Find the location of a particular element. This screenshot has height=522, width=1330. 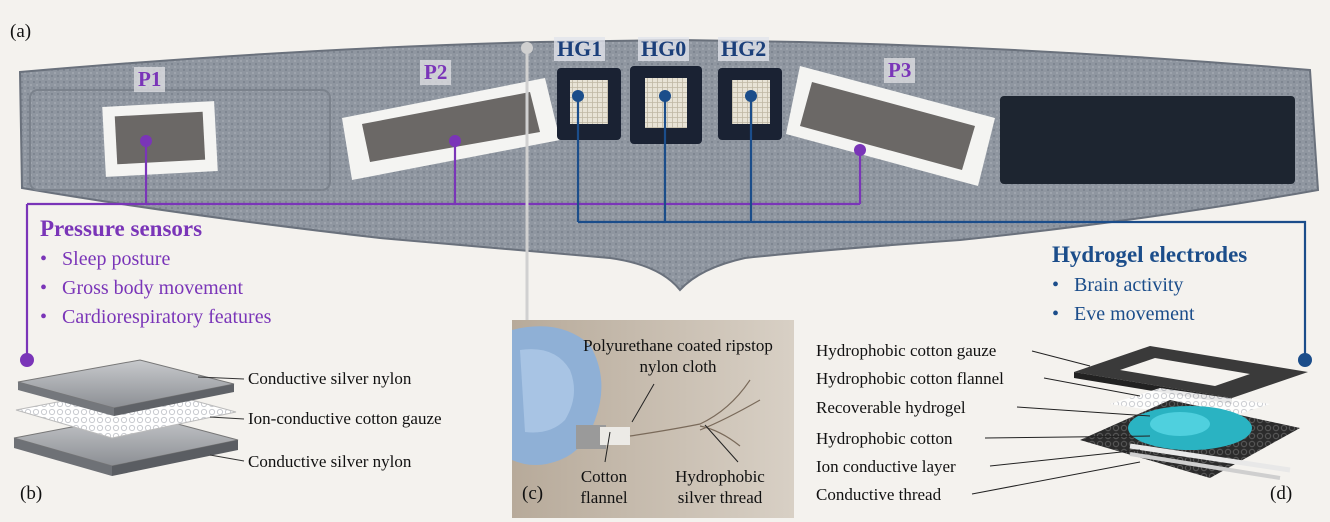

panel-b-leader-lines is located at coordinates (221, 419).